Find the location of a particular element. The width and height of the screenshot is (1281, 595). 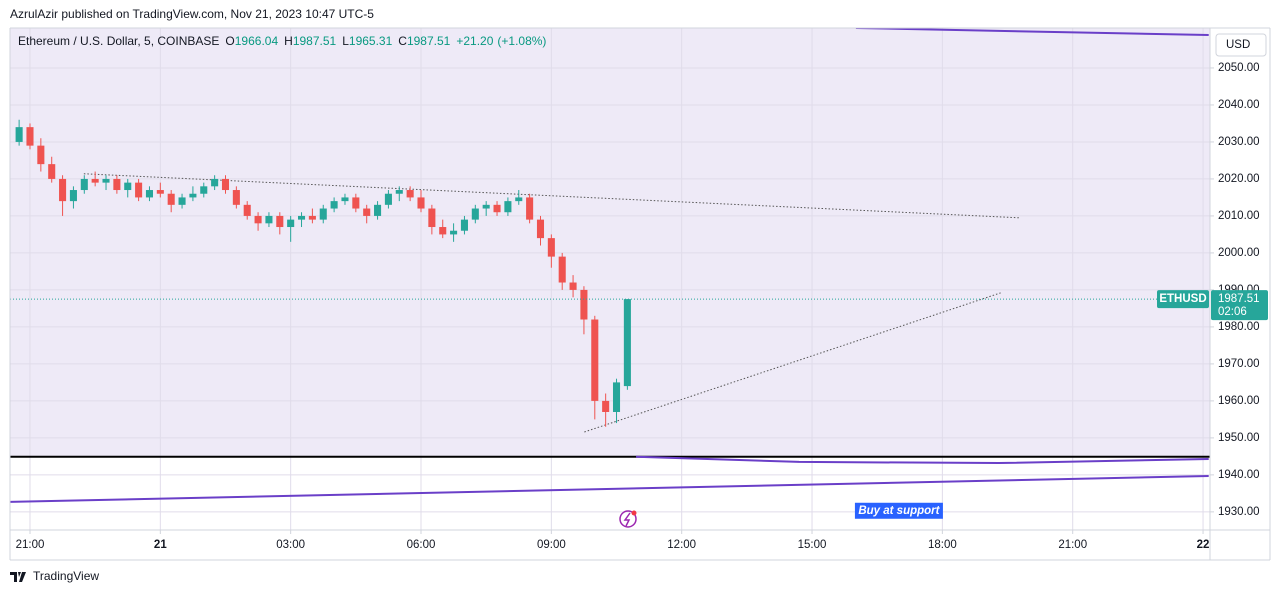

symbol-label: ETHUSD is located at coordinates (1182, 299).